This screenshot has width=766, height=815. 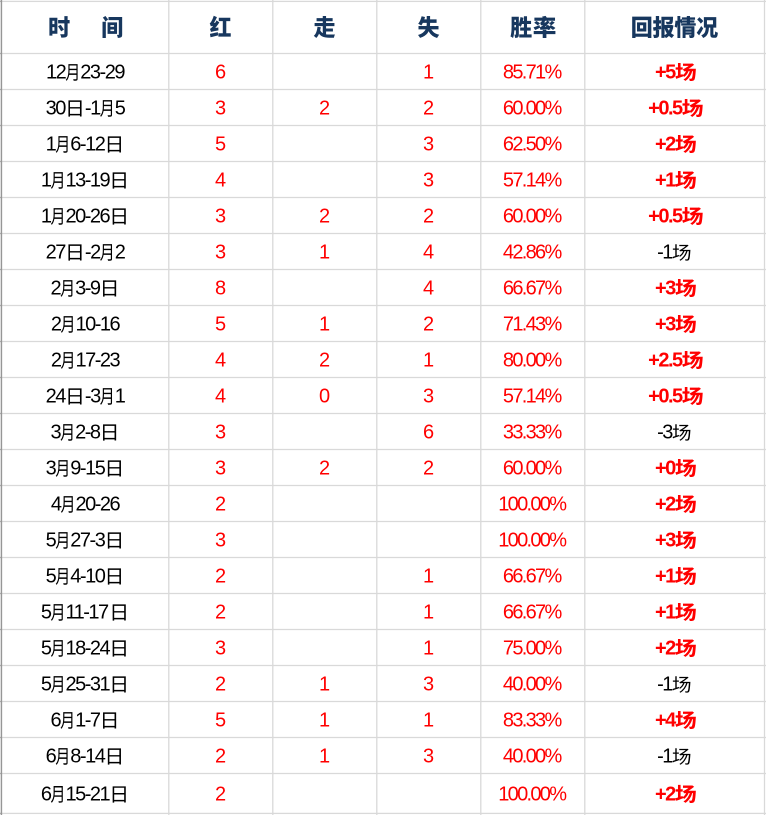 What do you see at coordinates (533, 253) in the screenshot?
I see `svg-text: 42.86%` at bounding box center [533, 253].